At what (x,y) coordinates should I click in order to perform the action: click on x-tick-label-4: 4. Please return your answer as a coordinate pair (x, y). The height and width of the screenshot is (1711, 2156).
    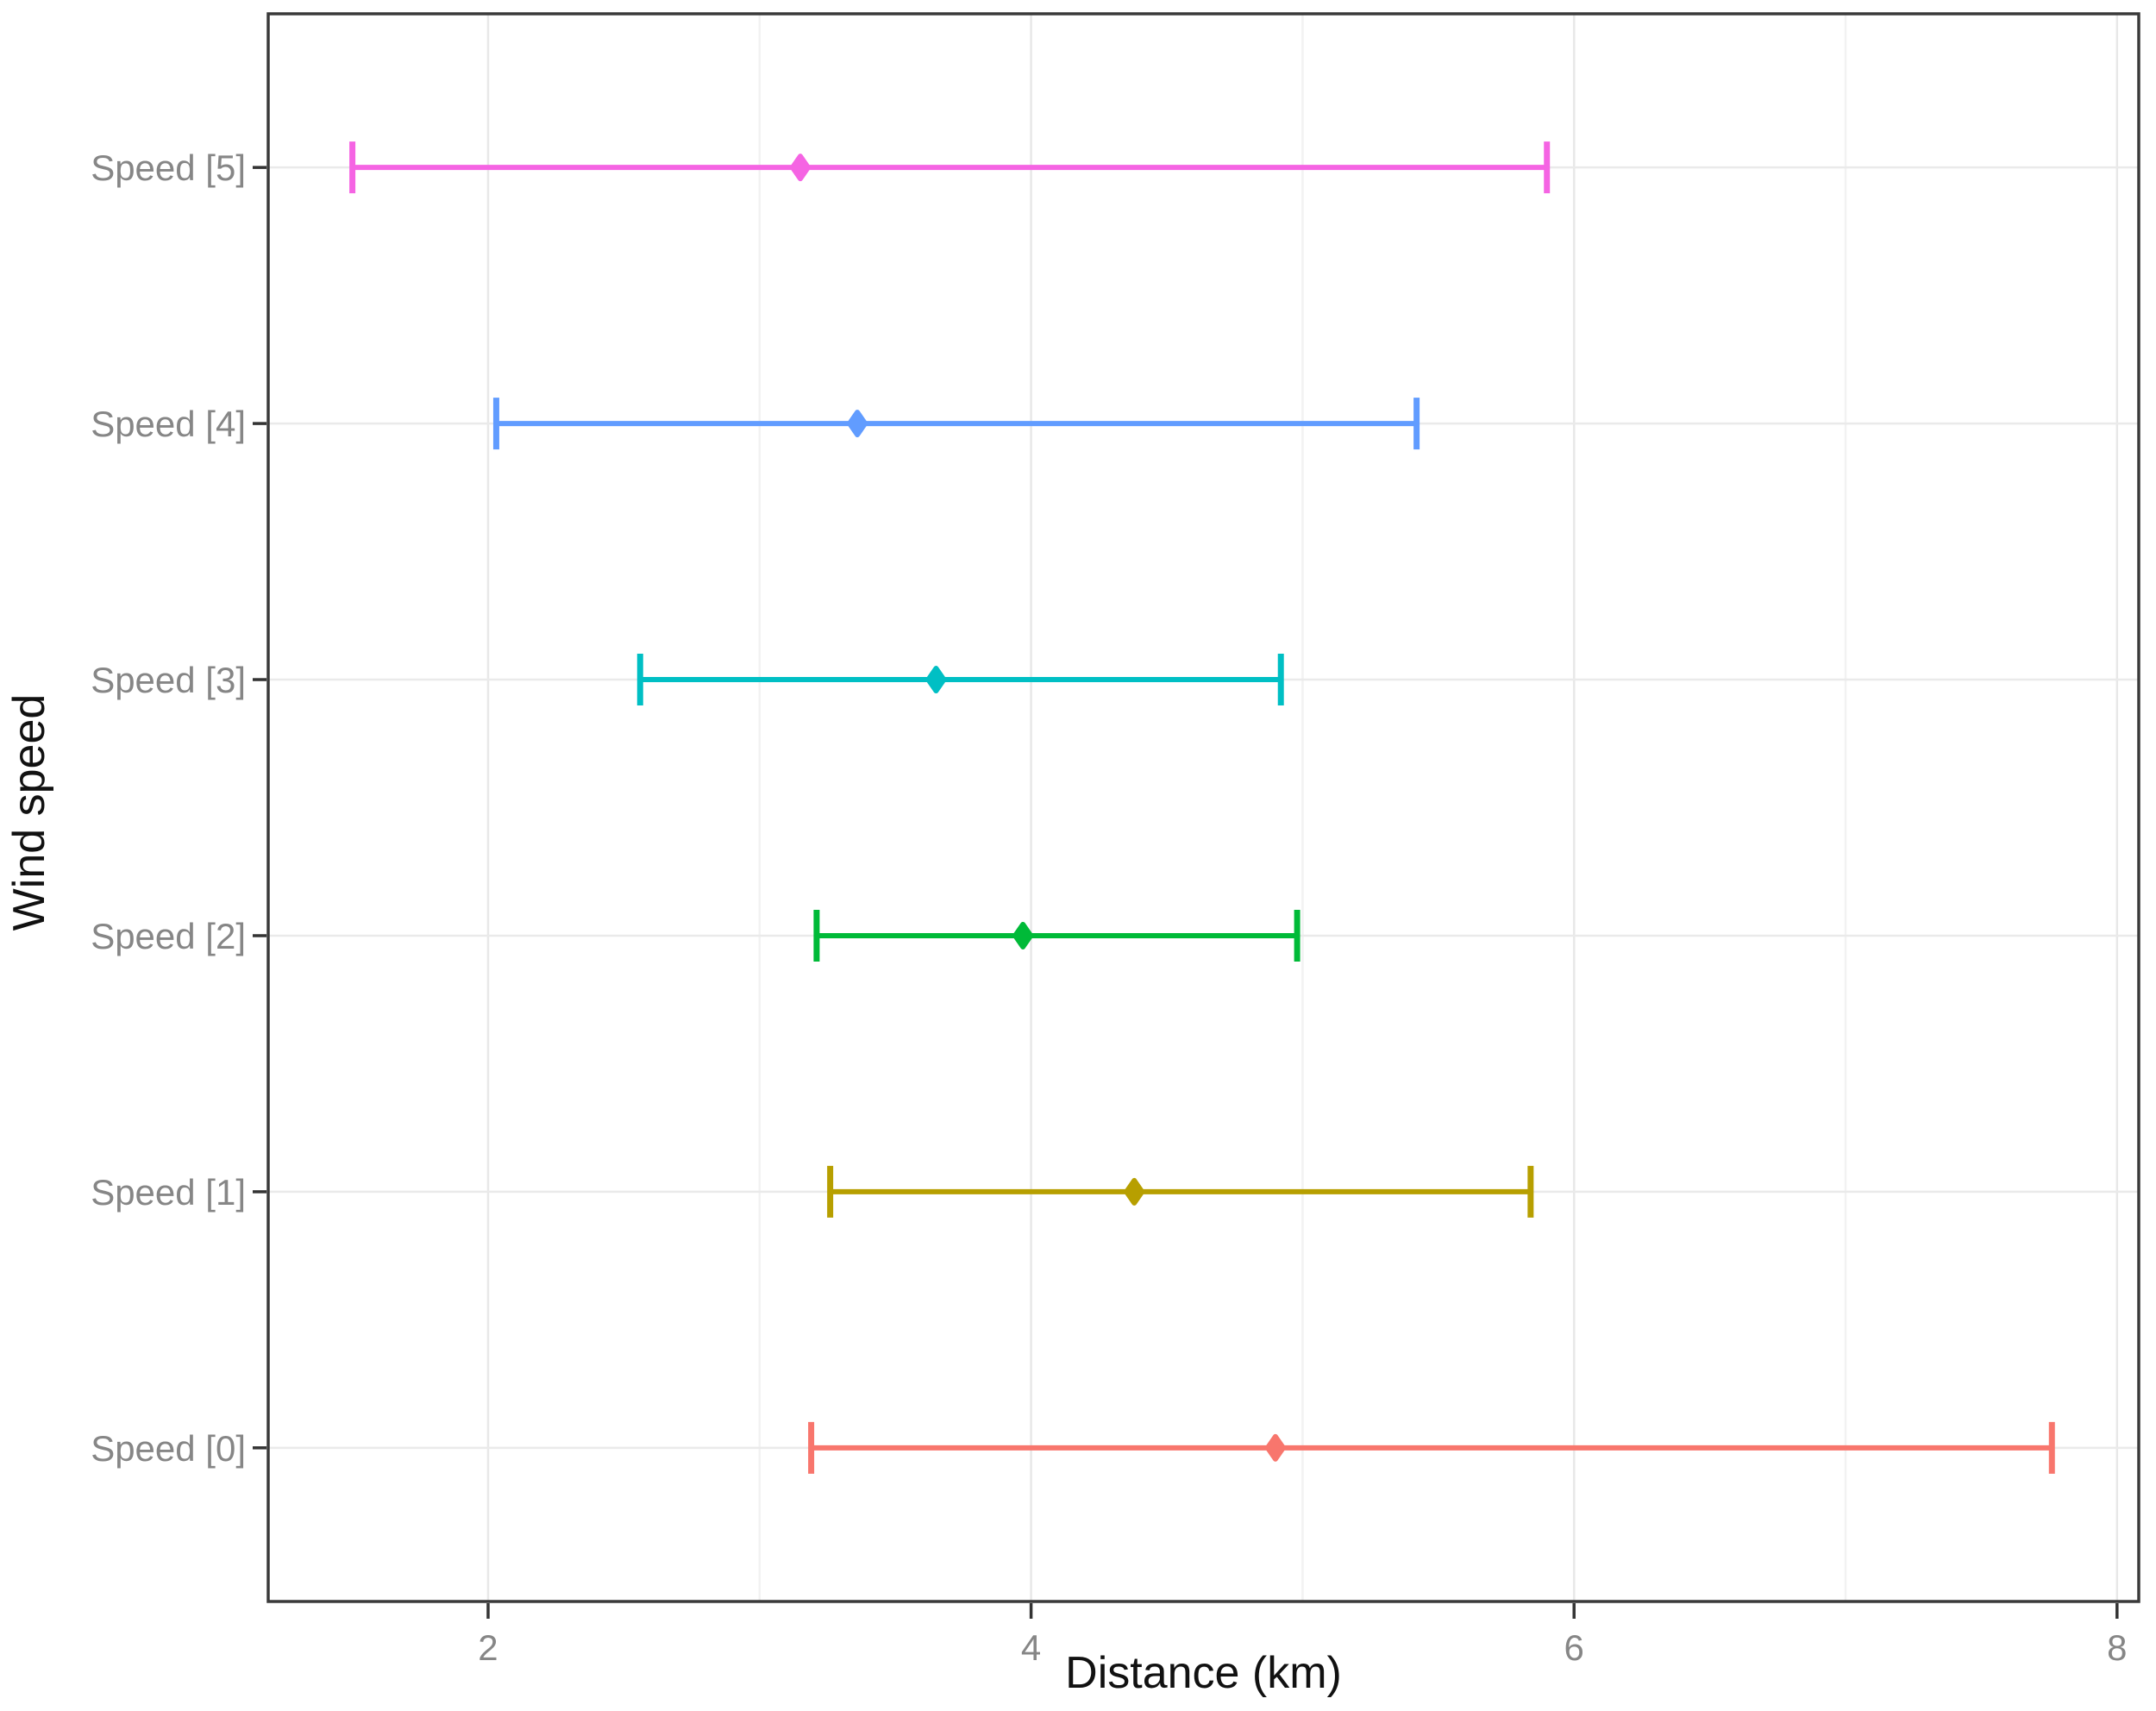
    Looking at the image, I should click on (1031, 1647).